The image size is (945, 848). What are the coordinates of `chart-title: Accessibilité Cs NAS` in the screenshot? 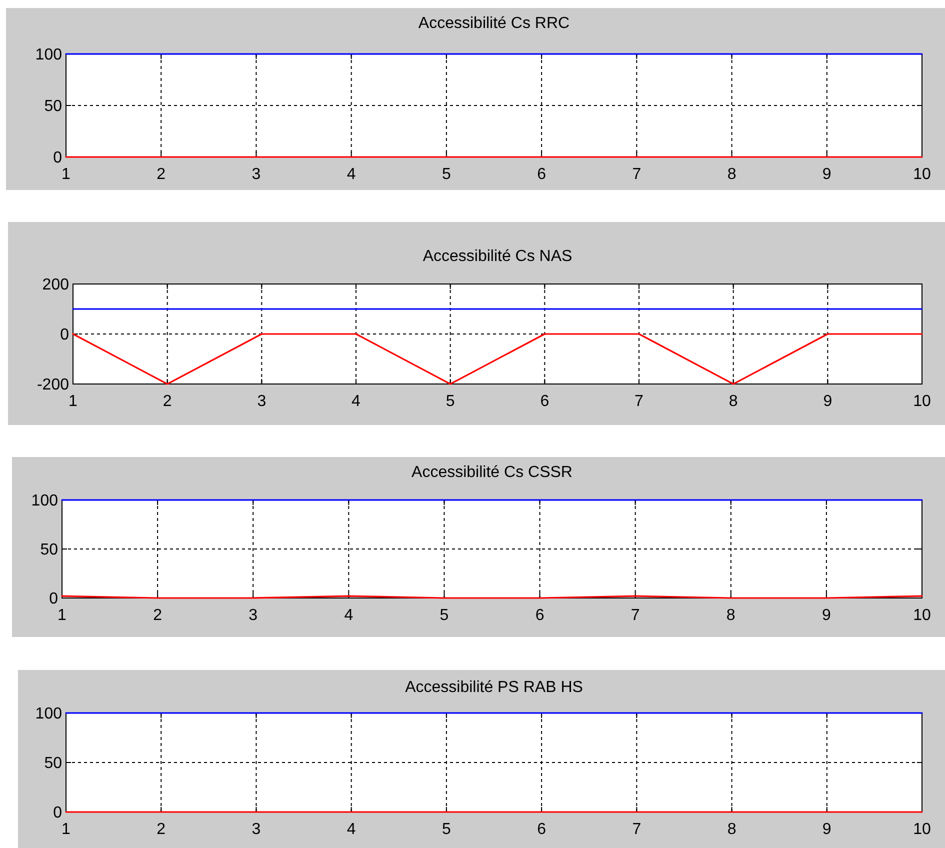 It's located at (497, 256).